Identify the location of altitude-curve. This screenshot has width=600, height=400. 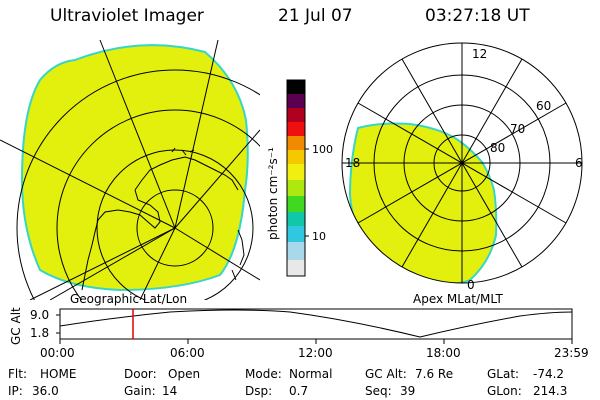
(316, 323).